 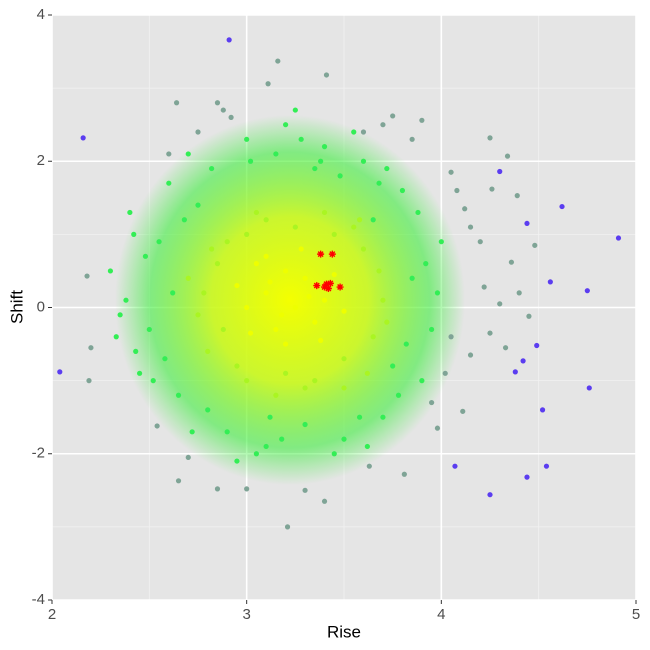 What do you see at coordinates (41, 160) in the screenshot?
I see `y-tick-label: 2` at bounding box center [41, 160].